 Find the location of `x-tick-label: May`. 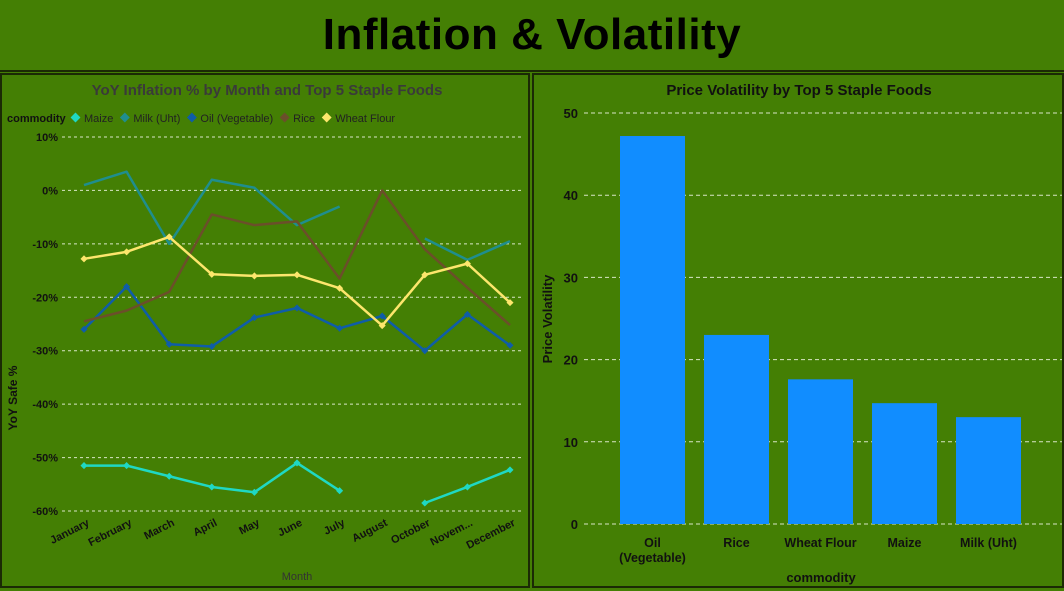

x-tick-label: May is located at coordinates (249, 527).